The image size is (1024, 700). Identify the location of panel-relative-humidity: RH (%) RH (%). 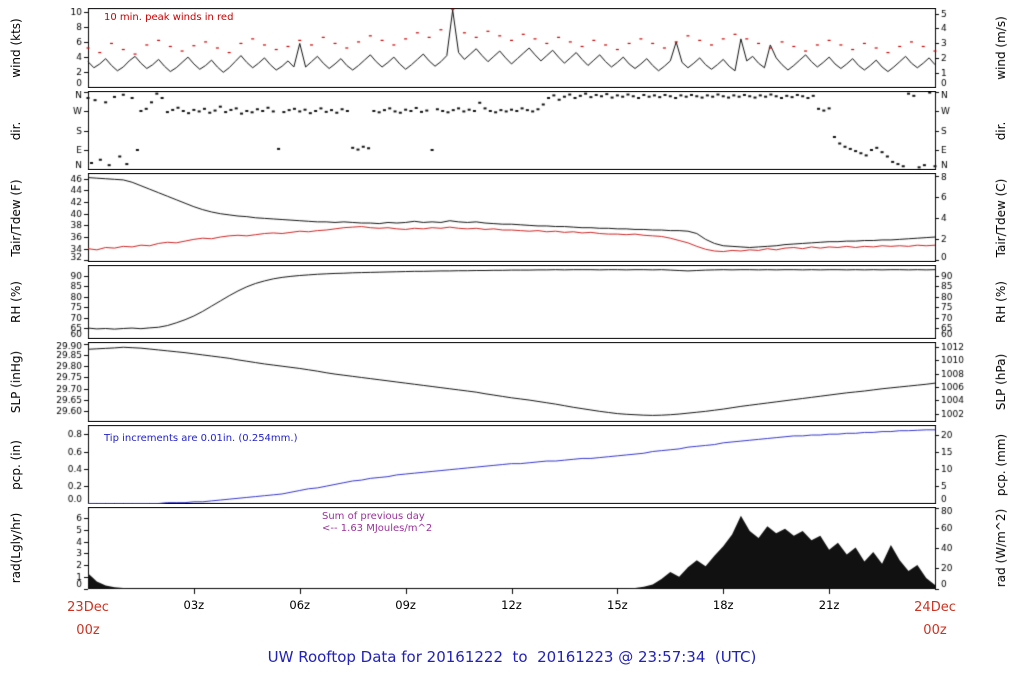
(512, 302).